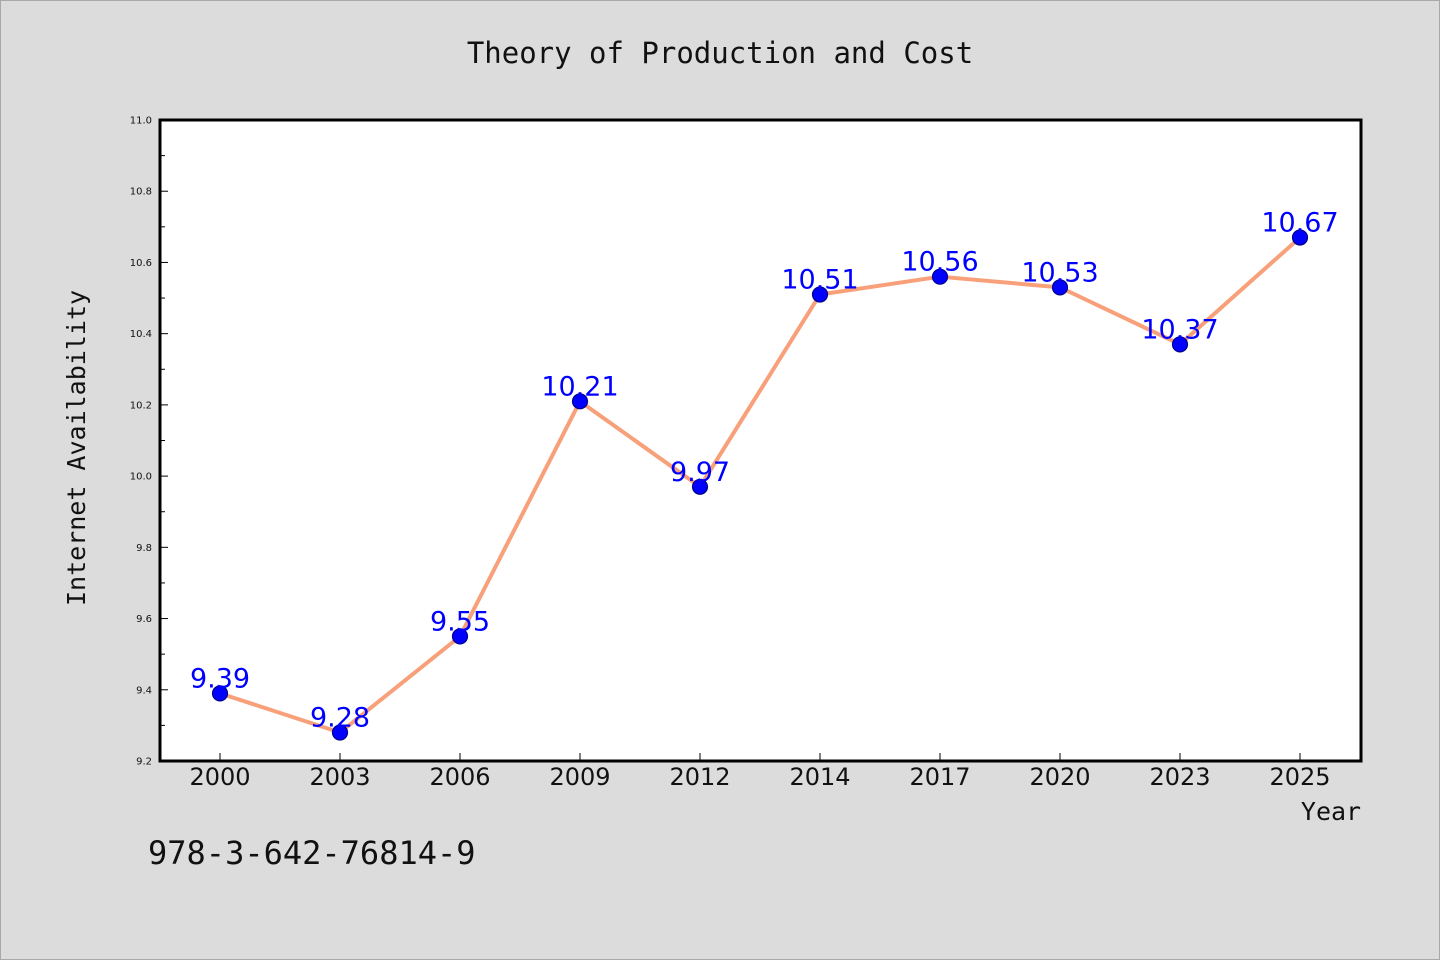  I want to click on x-tick-label: 2023, so click(1179, 777).